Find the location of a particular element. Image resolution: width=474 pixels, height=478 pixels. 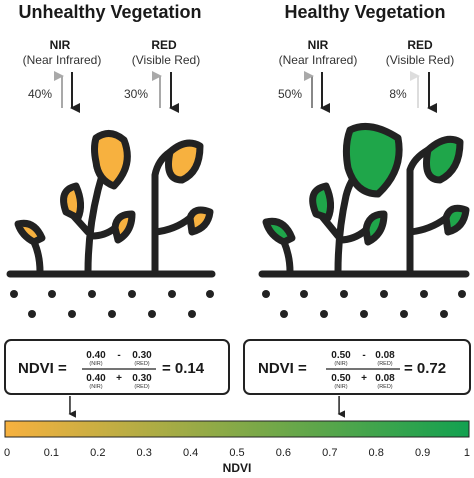

denominator-nir: 0.40 is located at coordinates (96, 378).